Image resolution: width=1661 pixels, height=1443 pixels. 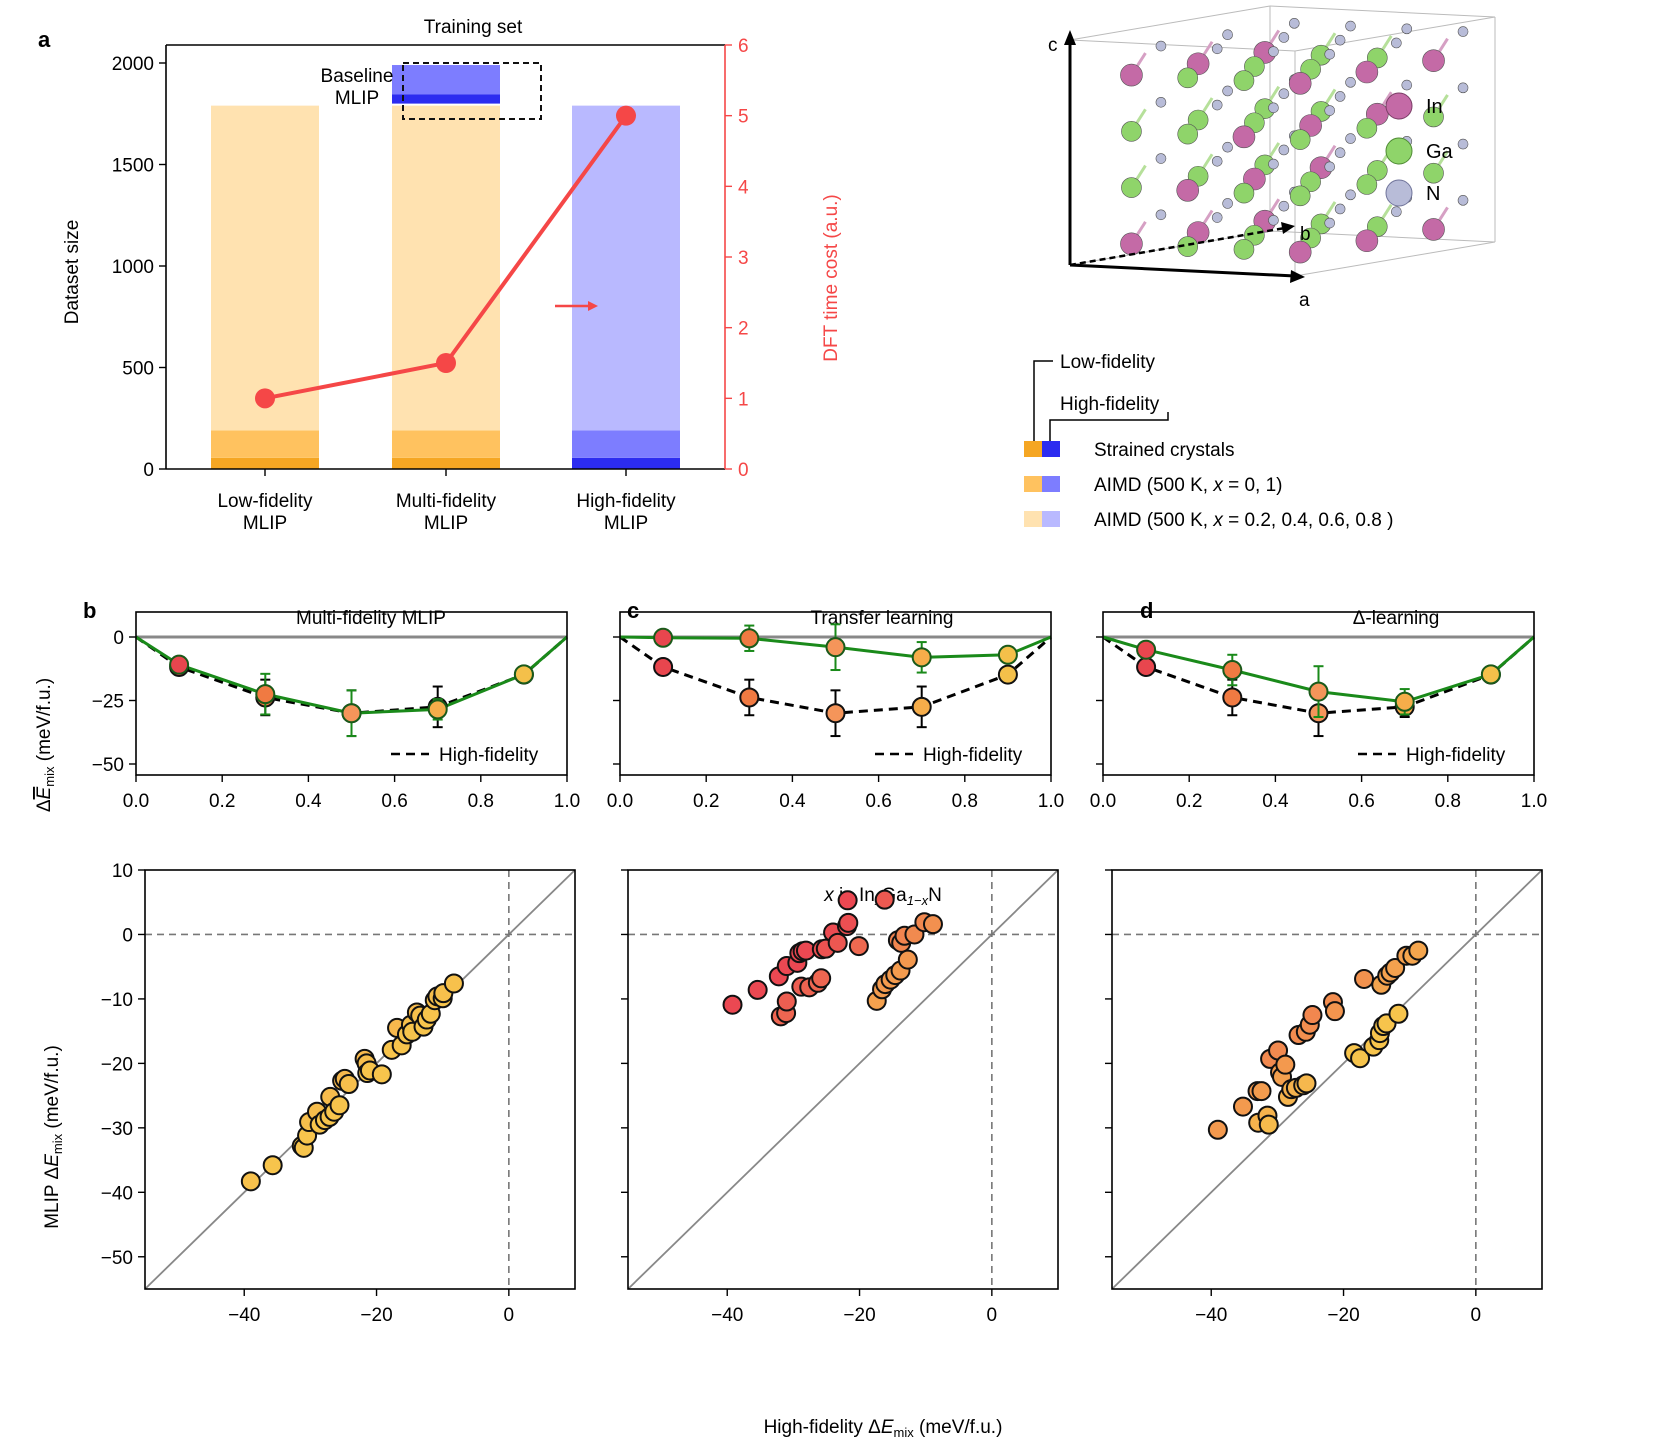 What do you see at coordinates (743, 399) in the screenshot?
I see `ytick-right-label-1: 1` at bounding box center [743, 399].